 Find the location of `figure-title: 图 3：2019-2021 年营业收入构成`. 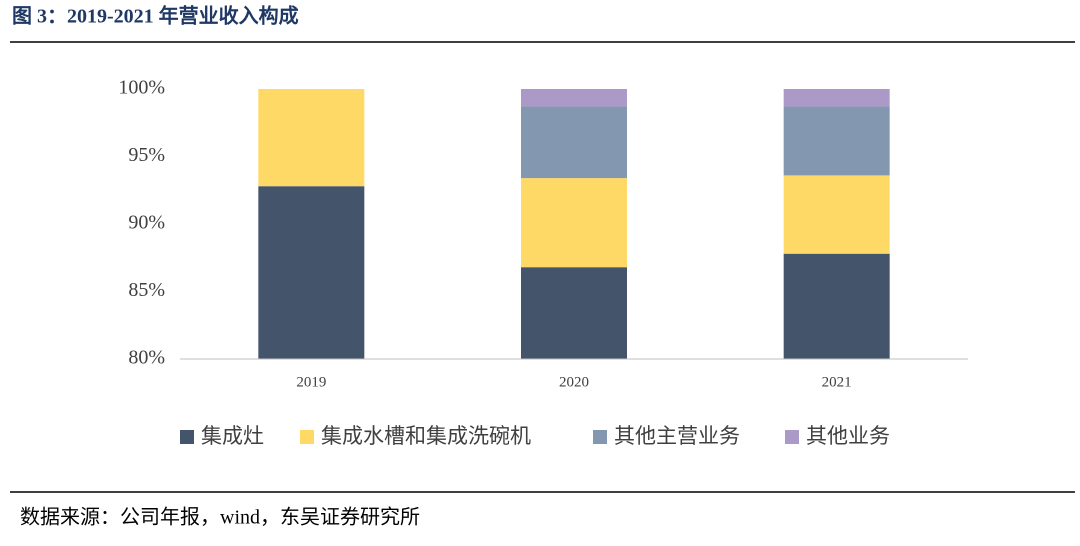

figure-title: 图 3：2019-2021 年营业收入构成 is located at coordinates (155, 16).